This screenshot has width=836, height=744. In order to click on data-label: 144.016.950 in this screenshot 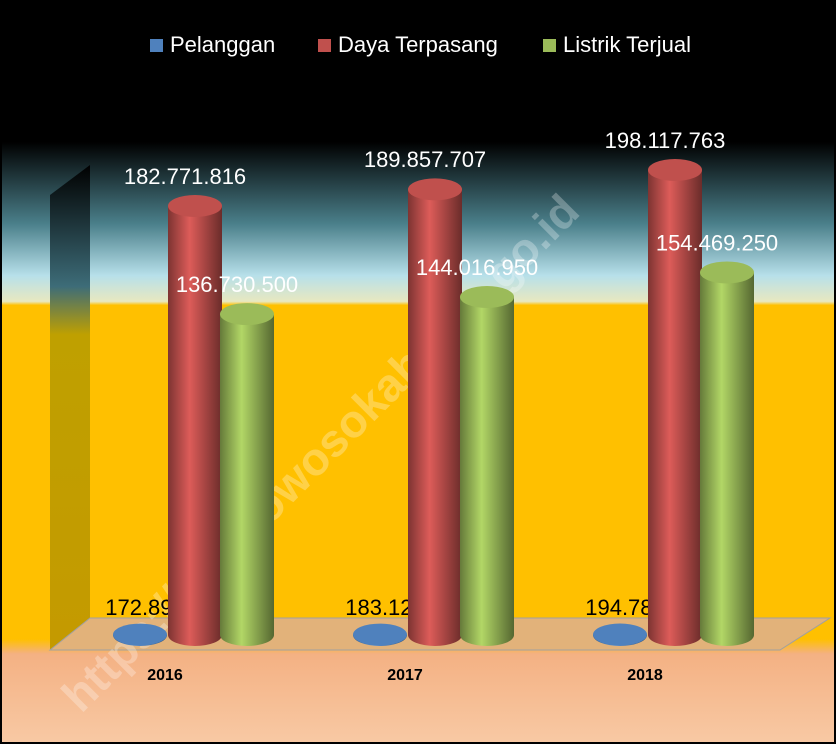, I will do `click(477, 267)`.